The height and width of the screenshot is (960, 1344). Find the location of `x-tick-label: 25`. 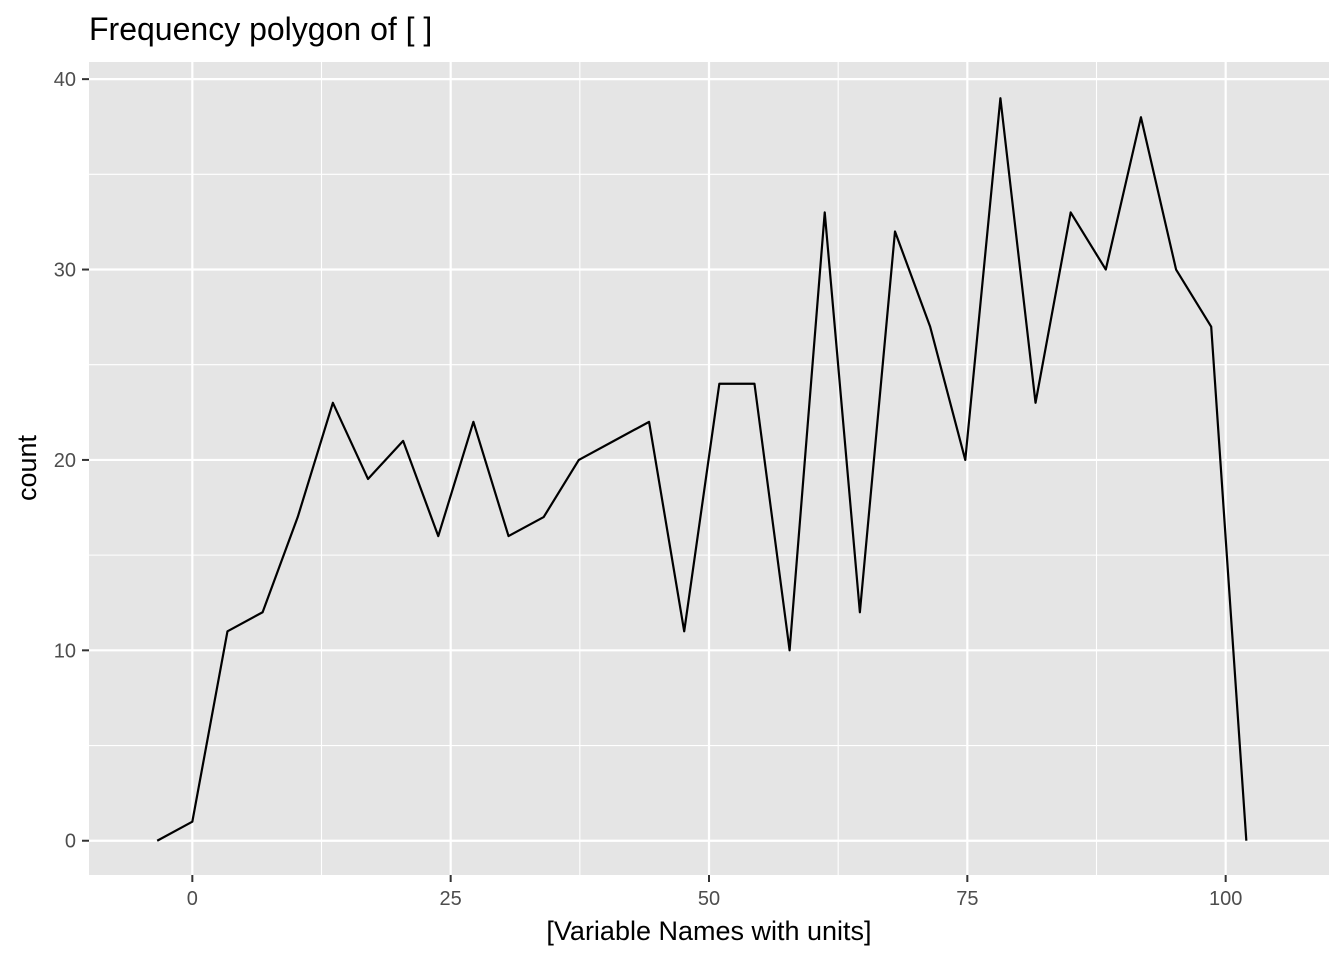

x-tick-label: 25 is located at coordinates (451, 899).